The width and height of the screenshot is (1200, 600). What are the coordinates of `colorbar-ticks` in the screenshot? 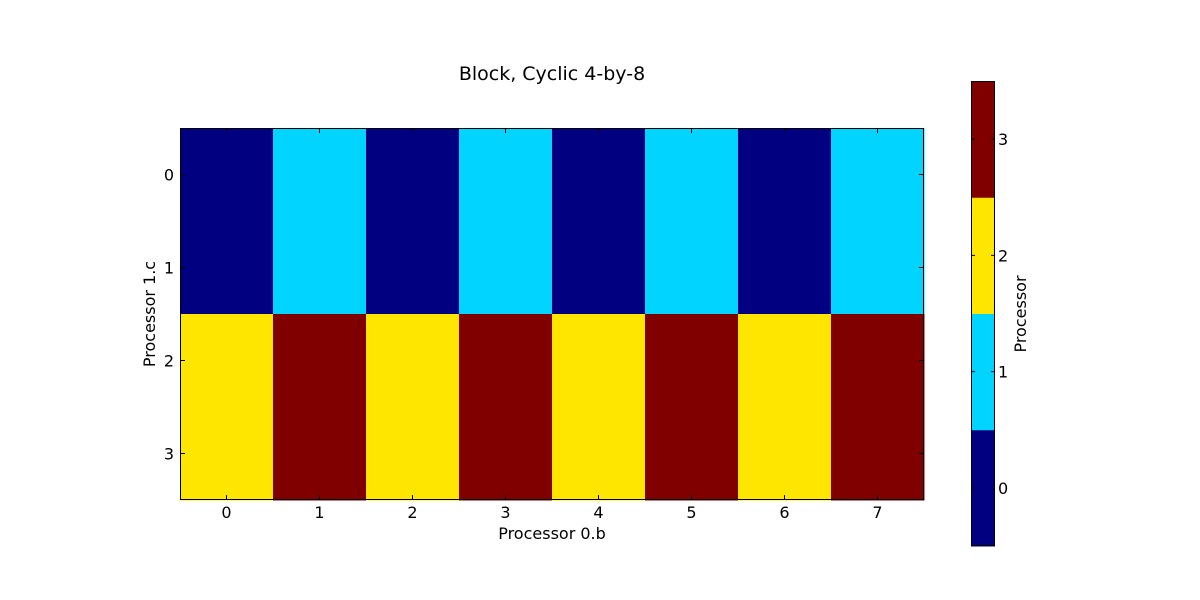 It's located at (983, 313).